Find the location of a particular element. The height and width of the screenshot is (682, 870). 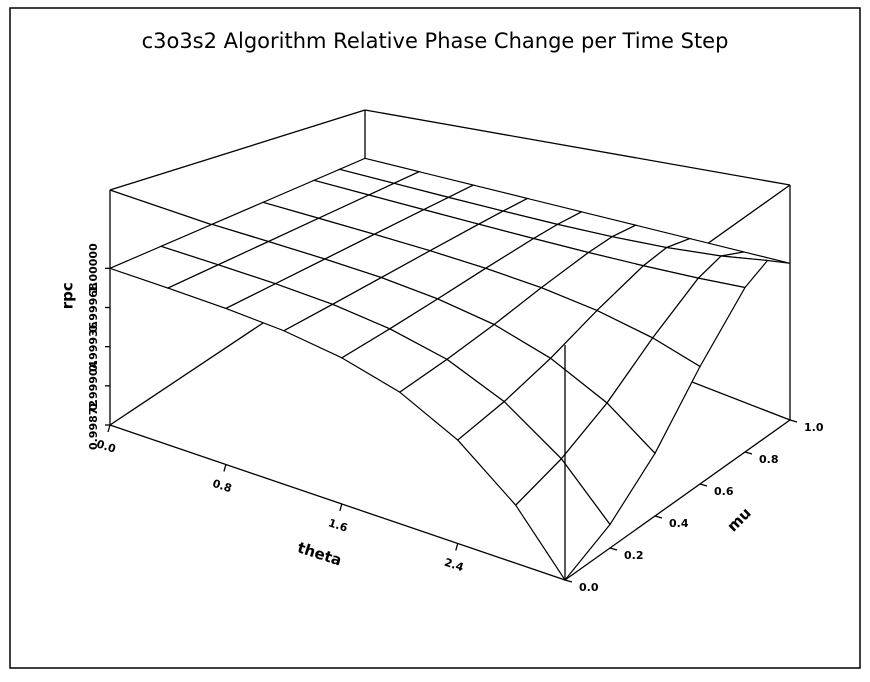

y-tick-label: 1.0 is located at coordinates (814, 427).